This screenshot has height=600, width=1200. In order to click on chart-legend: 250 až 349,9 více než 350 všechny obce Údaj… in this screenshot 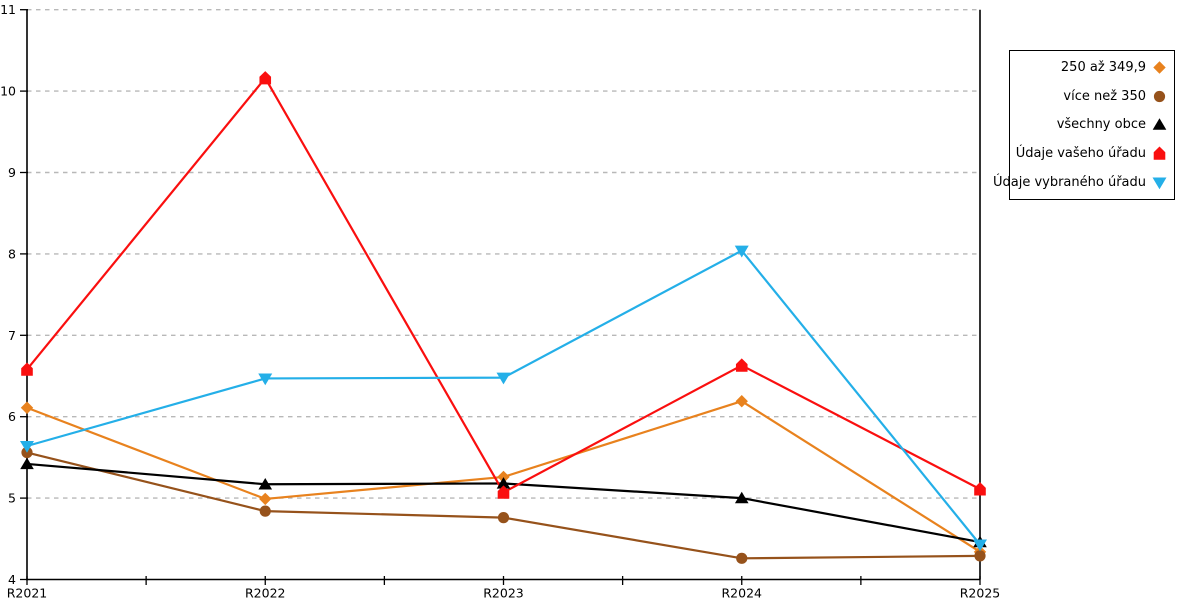, I will do `click(1084, 125)`.